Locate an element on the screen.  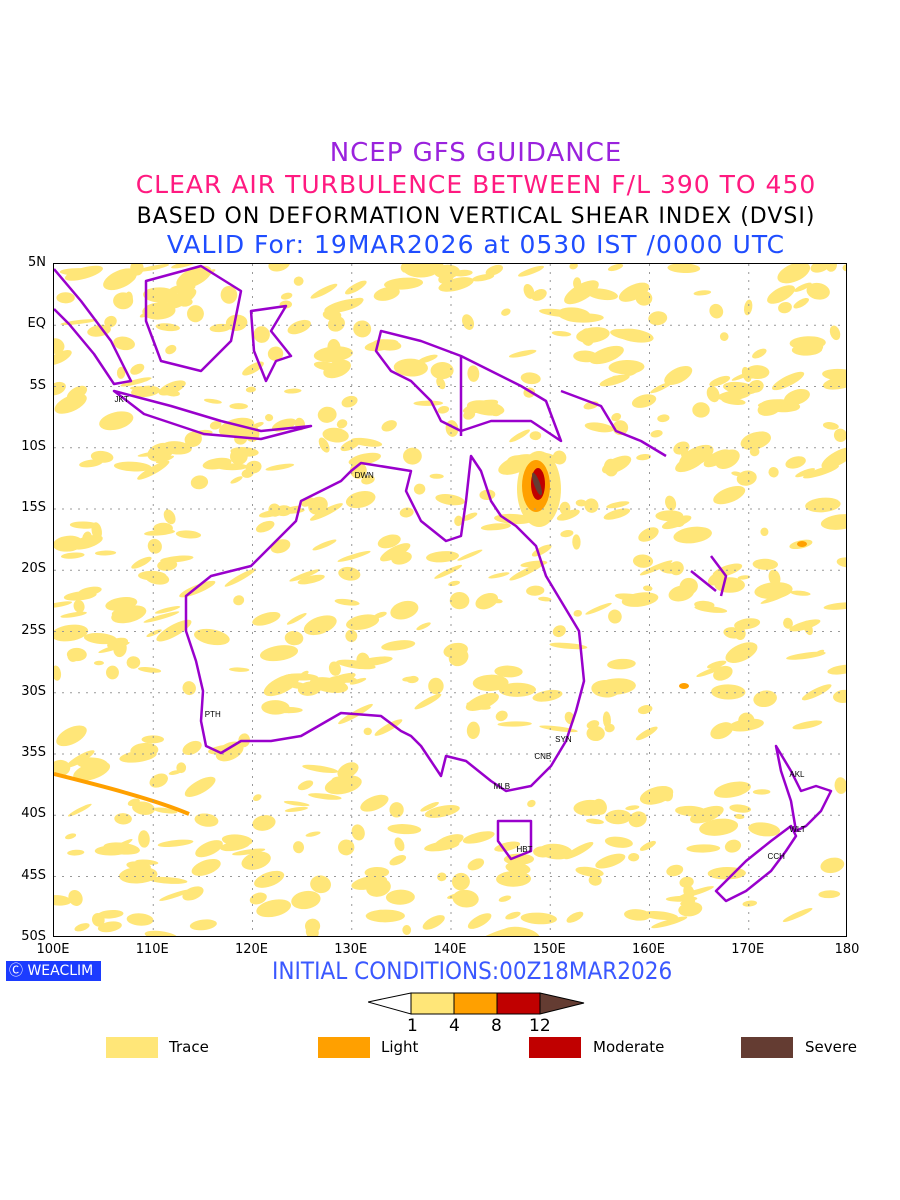
legend-swatch-moderate is located at coordinates (555, 1047).